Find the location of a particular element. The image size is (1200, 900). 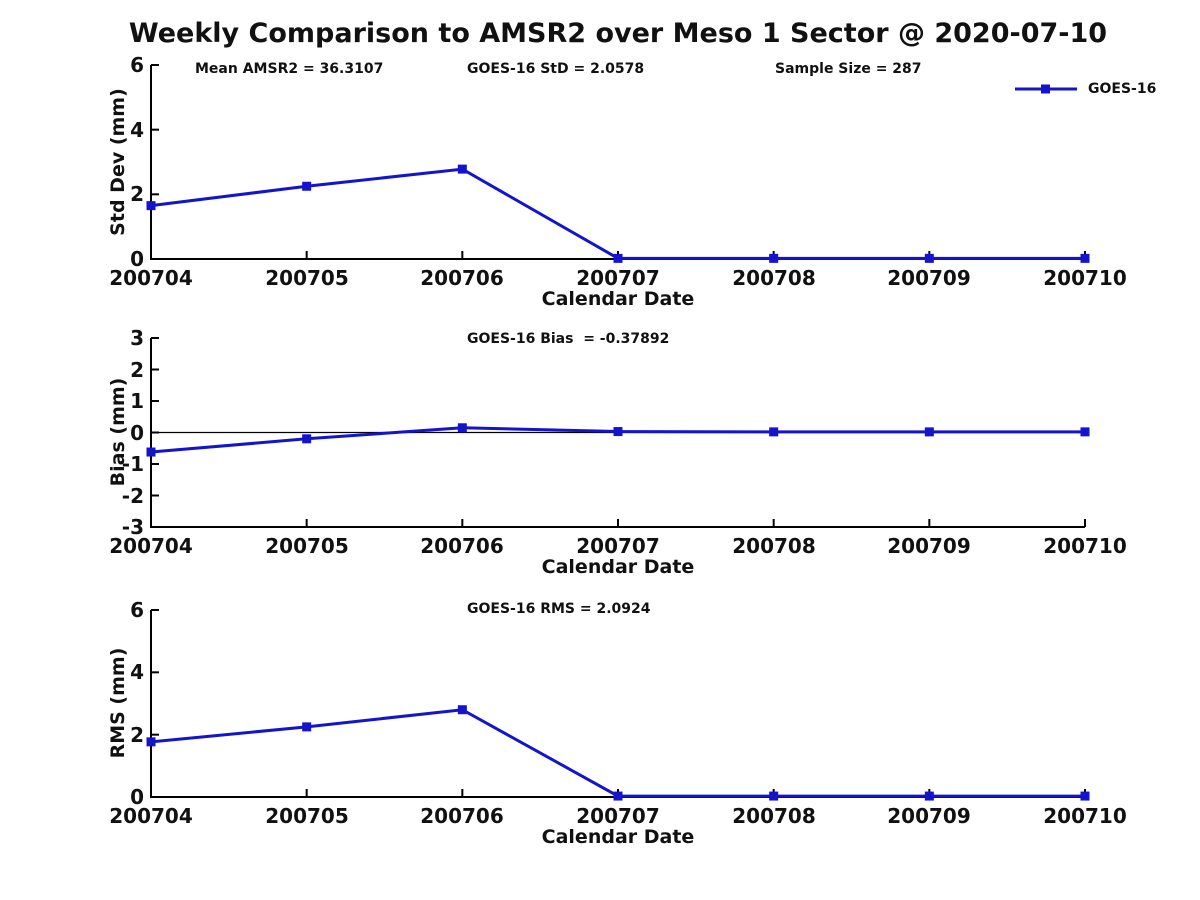

x-axis-label-subplot1: Calendar Date is located at coordinates (618, 299).